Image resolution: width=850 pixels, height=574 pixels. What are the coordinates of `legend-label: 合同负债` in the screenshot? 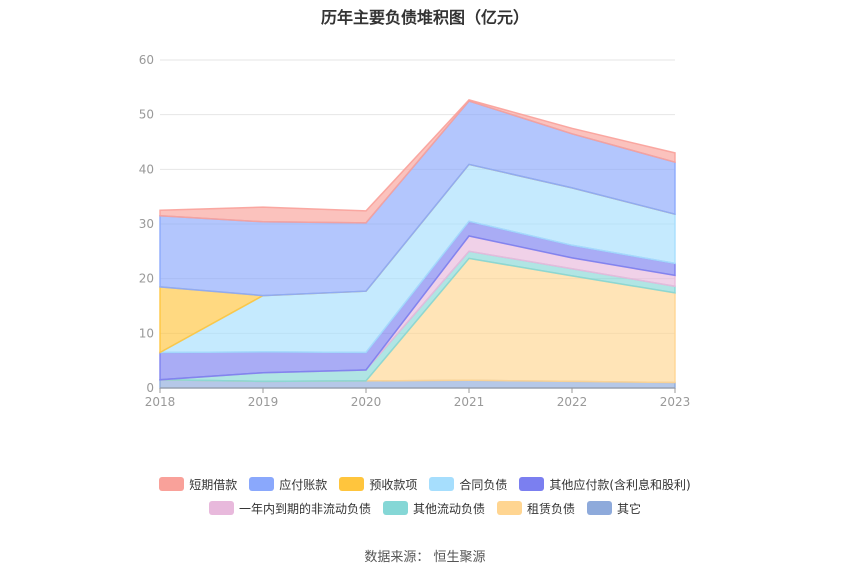 It's located at (483, 484).